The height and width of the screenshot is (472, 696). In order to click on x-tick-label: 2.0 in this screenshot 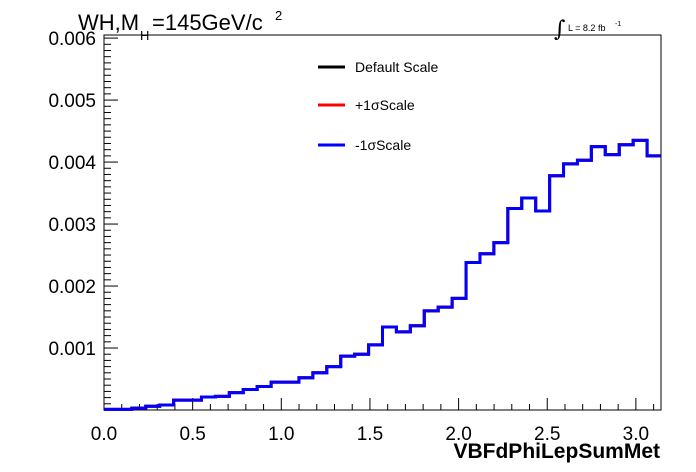, I will do `click(458, 434)`.